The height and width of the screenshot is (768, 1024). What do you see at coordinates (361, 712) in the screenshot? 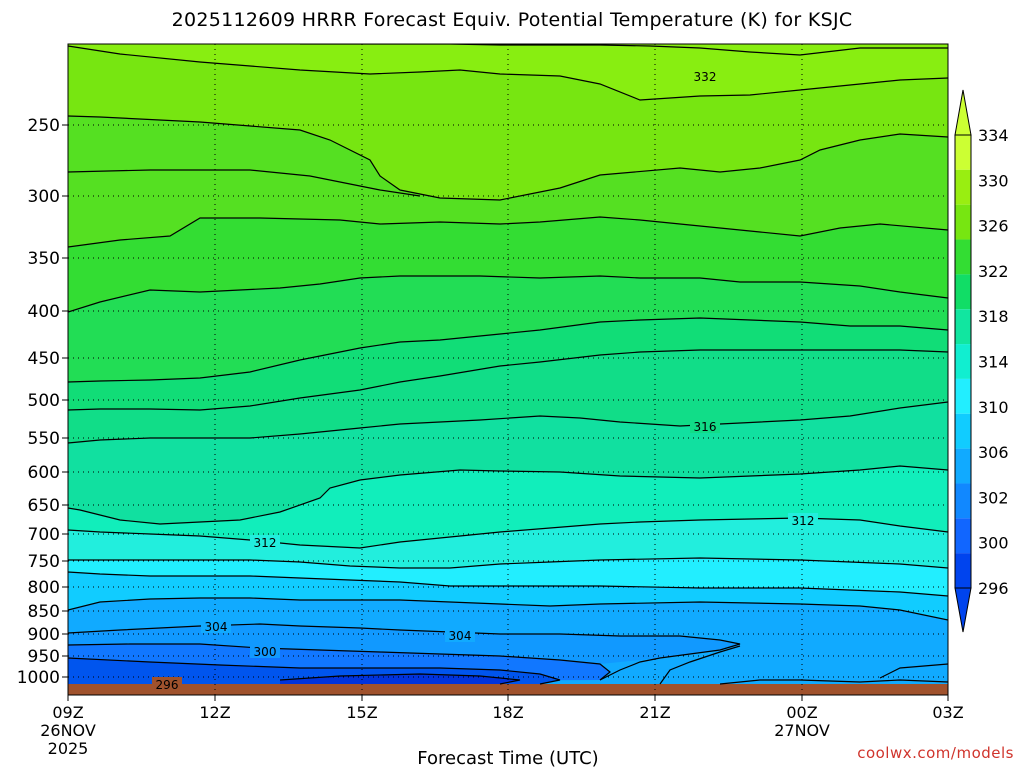
I see `x-tick-label: 15Z` at bounding box center [361, 712].